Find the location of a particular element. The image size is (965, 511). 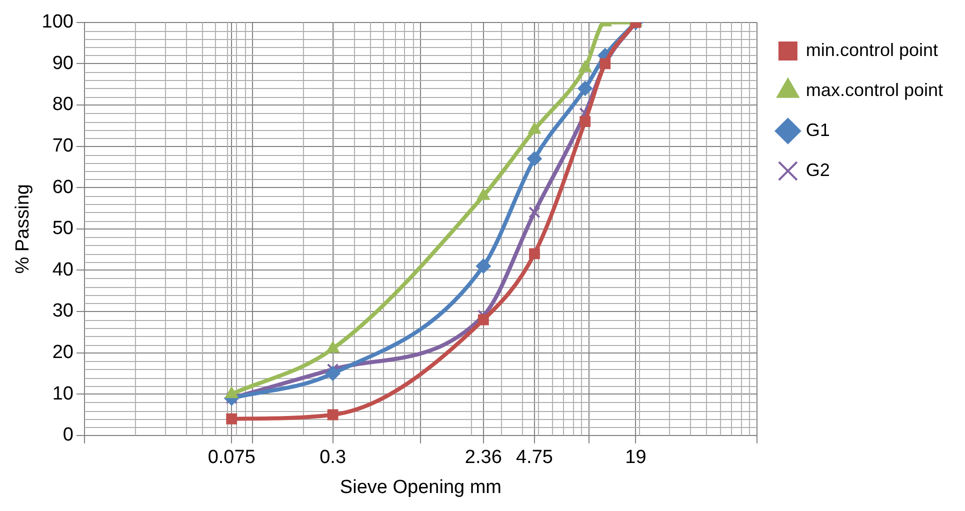

y-axis-title: % Passing is located at coordinates (23, 229).